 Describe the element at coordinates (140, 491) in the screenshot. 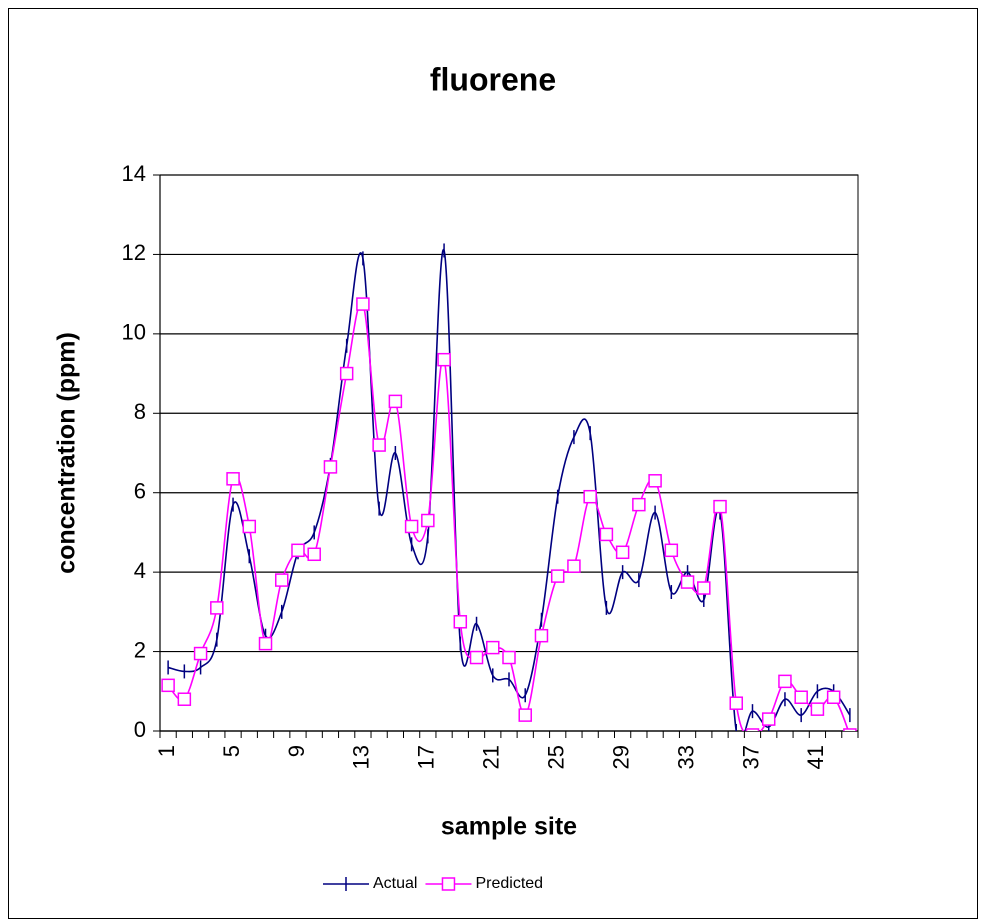

I see `y-tick-label: 6` at that location.